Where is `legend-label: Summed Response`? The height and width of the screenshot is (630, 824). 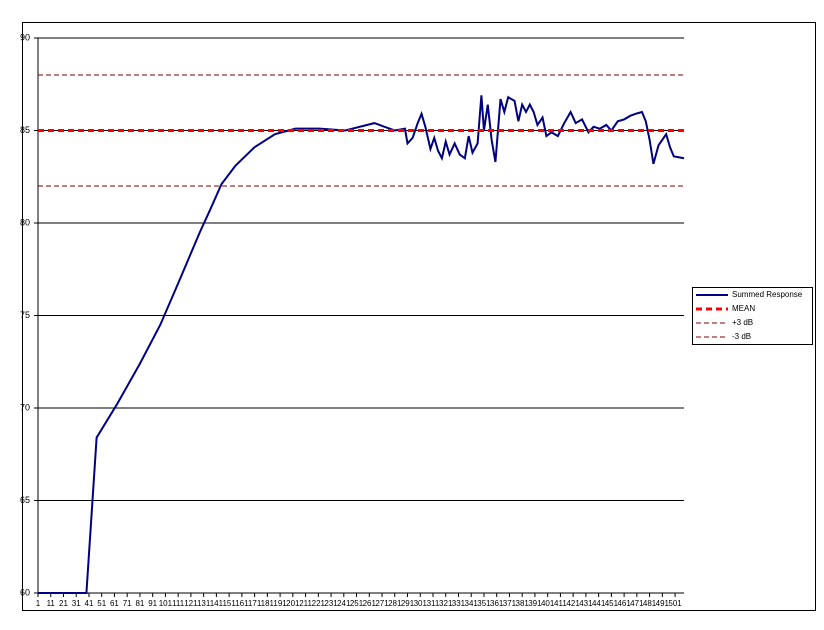
legend-label: Summed Response is located at coordinates (767, 294).